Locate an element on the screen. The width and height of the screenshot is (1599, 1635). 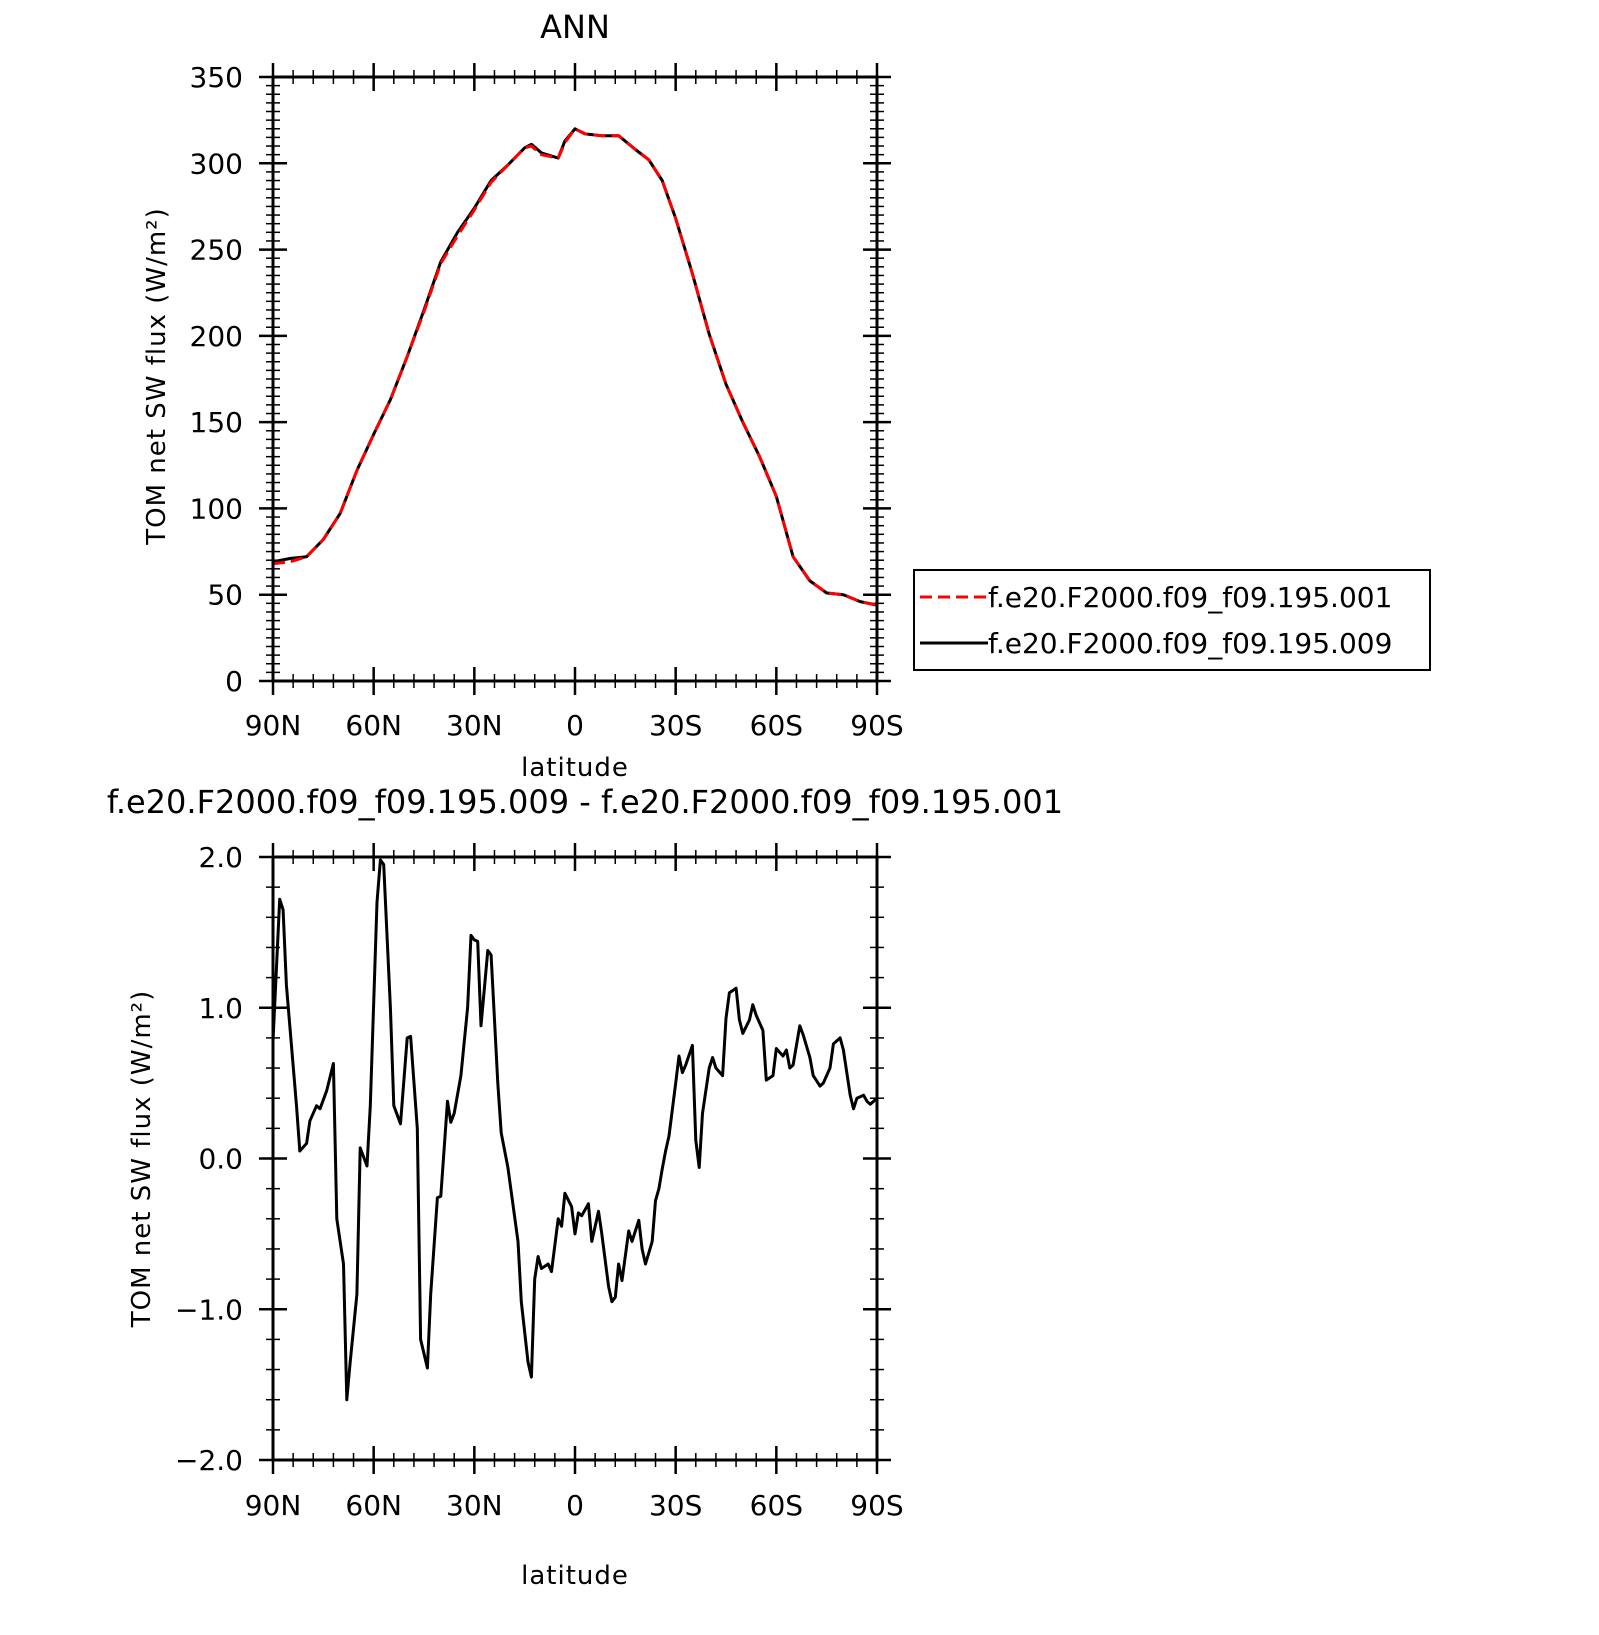
bottom-chart-series is located at coordinates (575, 1130).